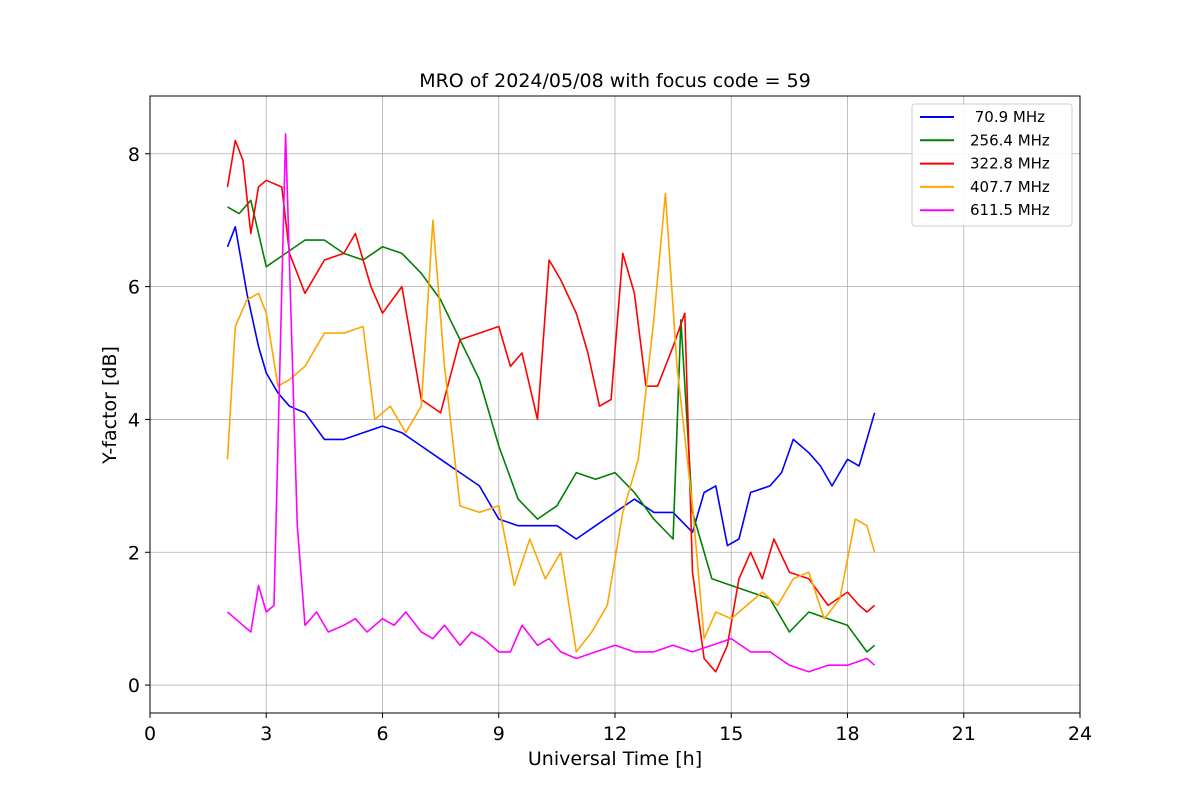  I want to click on x-axis-label: Universal Time [h], so click(615, 759).